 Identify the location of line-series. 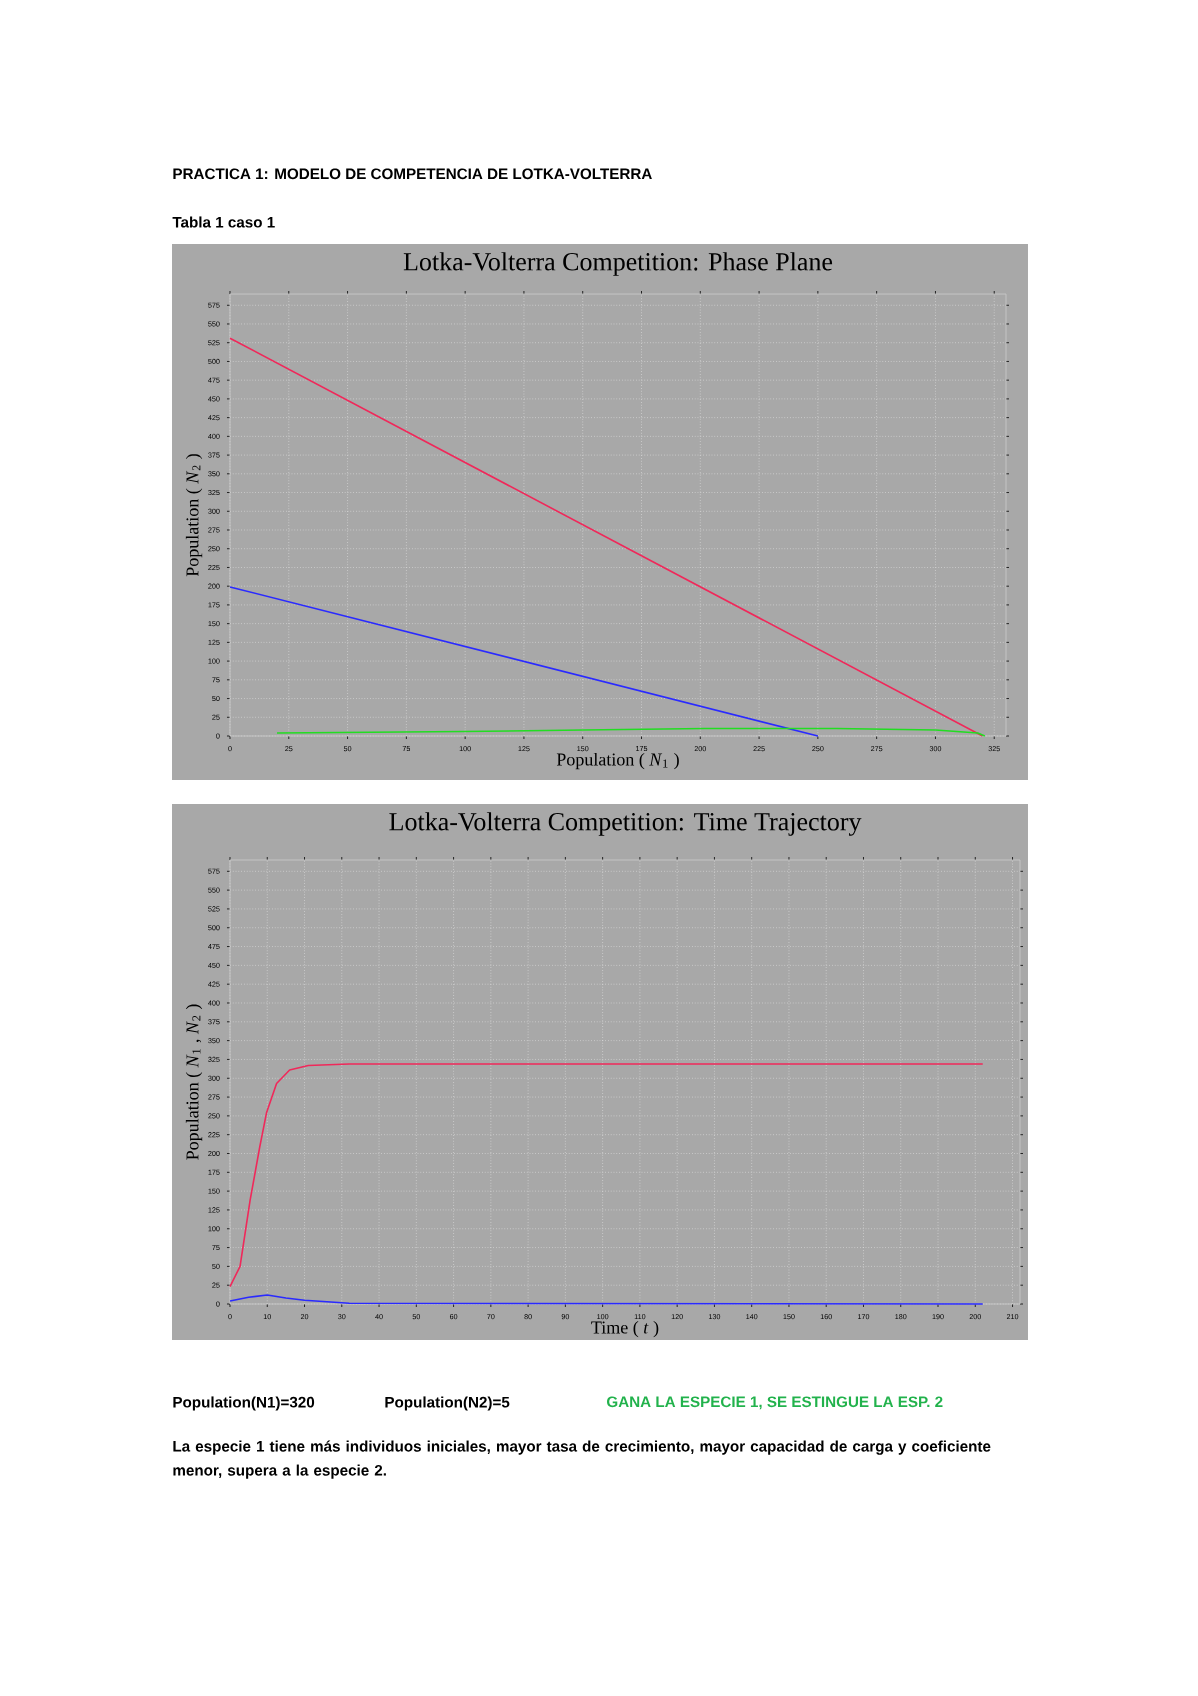
(606, 1175).